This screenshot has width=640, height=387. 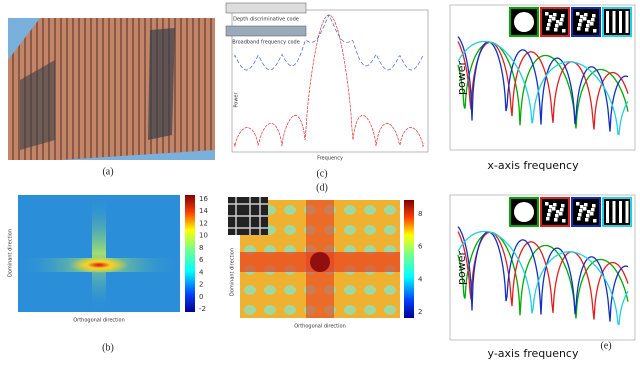 I want to click on colorbar, so click(x=409, y=259).